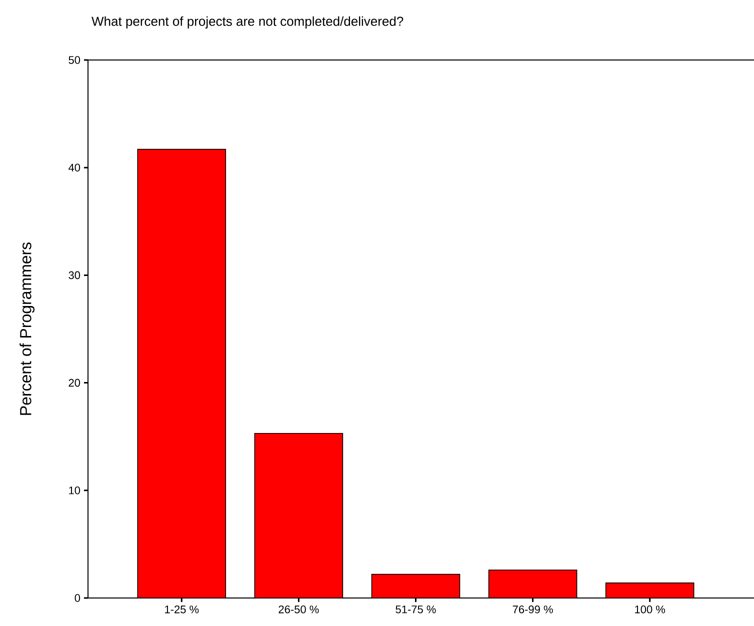 This screenshot has width=754, height=626. I want to click on x-tick-label: 100 %, so click(650, 610).